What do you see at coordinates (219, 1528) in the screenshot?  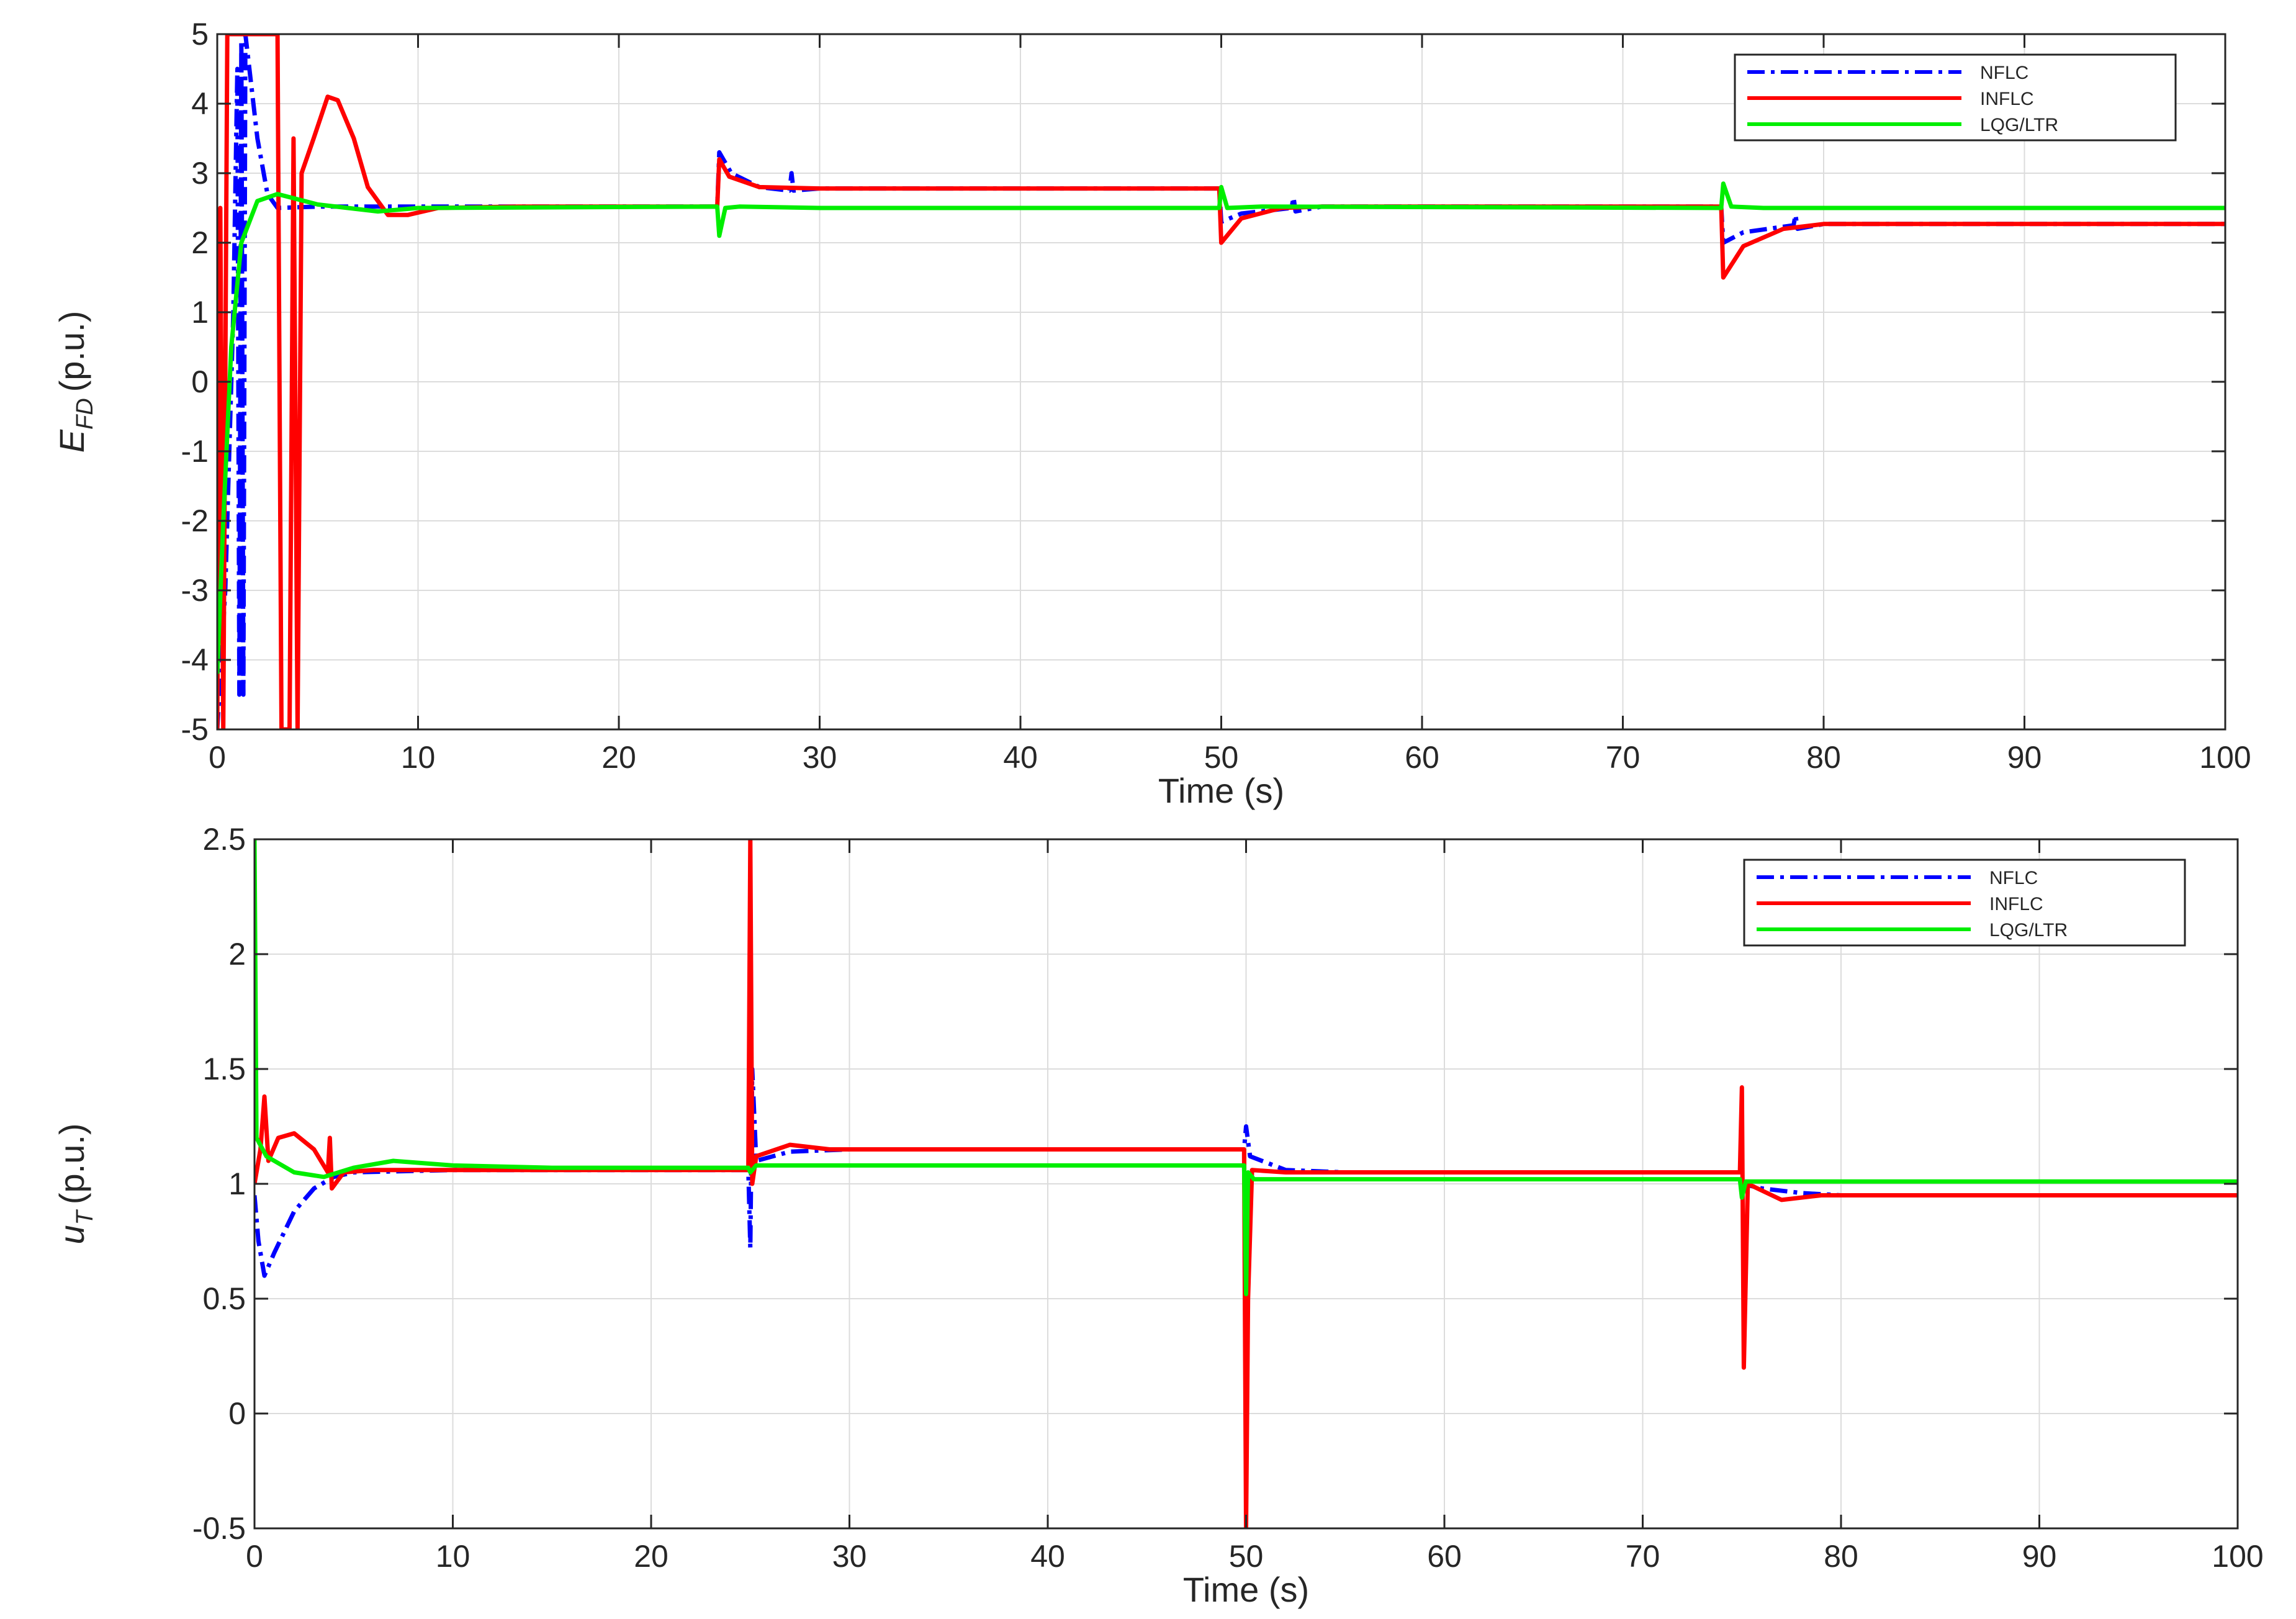 I see `y-tick-label: -0.5` at bounding box center [219, 1528].